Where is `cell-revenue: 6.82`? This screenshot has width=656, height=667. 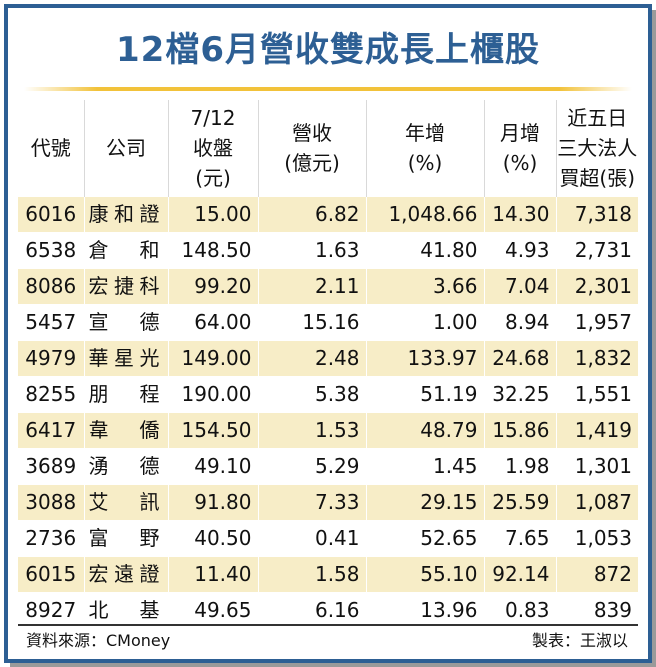 cell-revenue: 6.82 is located at coordinates (311, 214).